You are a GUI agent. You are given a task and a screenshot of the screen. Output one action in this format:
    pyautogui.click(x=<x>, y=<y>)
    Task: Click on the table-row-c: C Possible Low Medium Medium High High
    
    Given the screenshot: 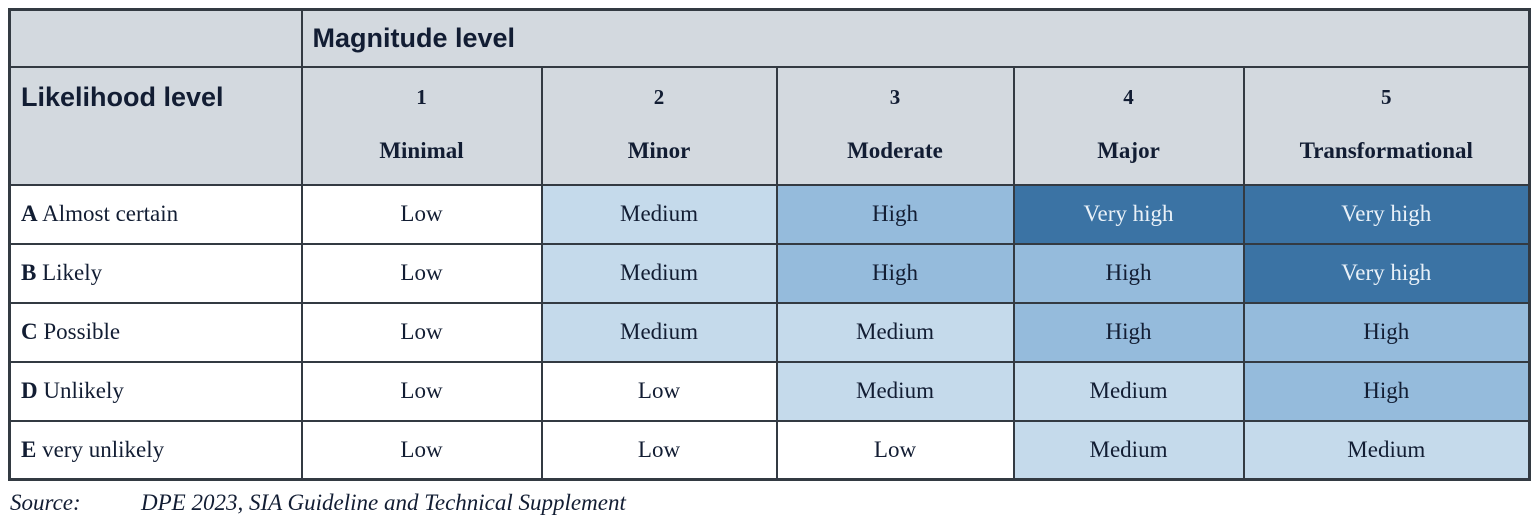 What is the action you would take?
    pyautogui.click(x=769, y=332)
    